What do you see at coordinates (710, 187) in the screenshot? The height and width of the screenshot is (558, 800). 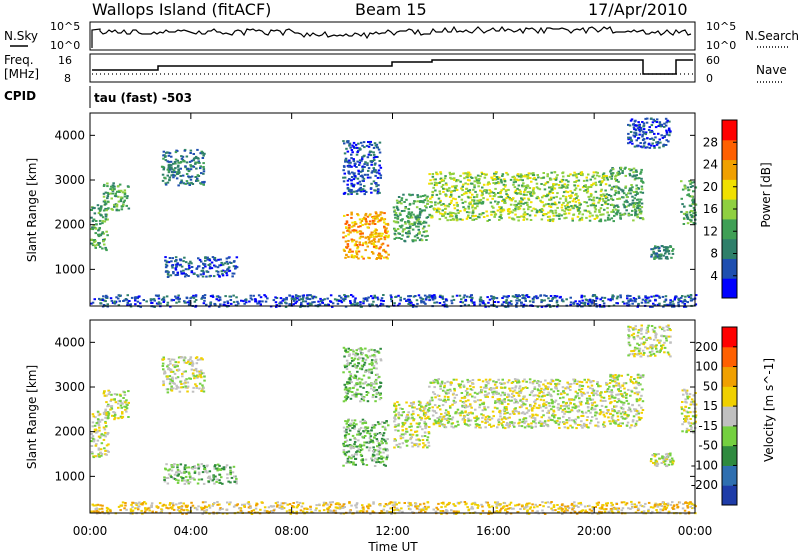 I see `colorbar-tick-label: 20` at bounding box center [710, 187].